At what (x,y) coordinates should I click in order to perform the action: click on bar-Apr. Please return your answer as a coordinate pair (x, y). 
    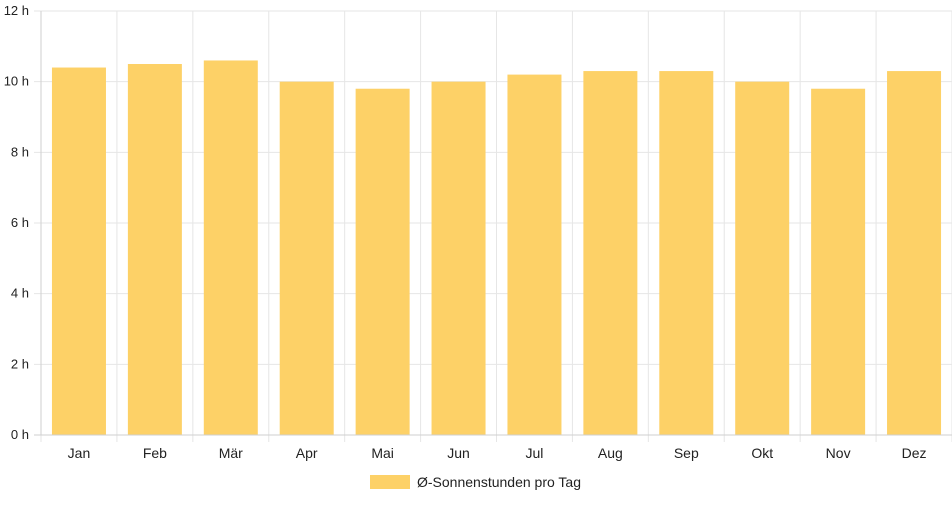
    Looking at the image, I should click on (306, 258).